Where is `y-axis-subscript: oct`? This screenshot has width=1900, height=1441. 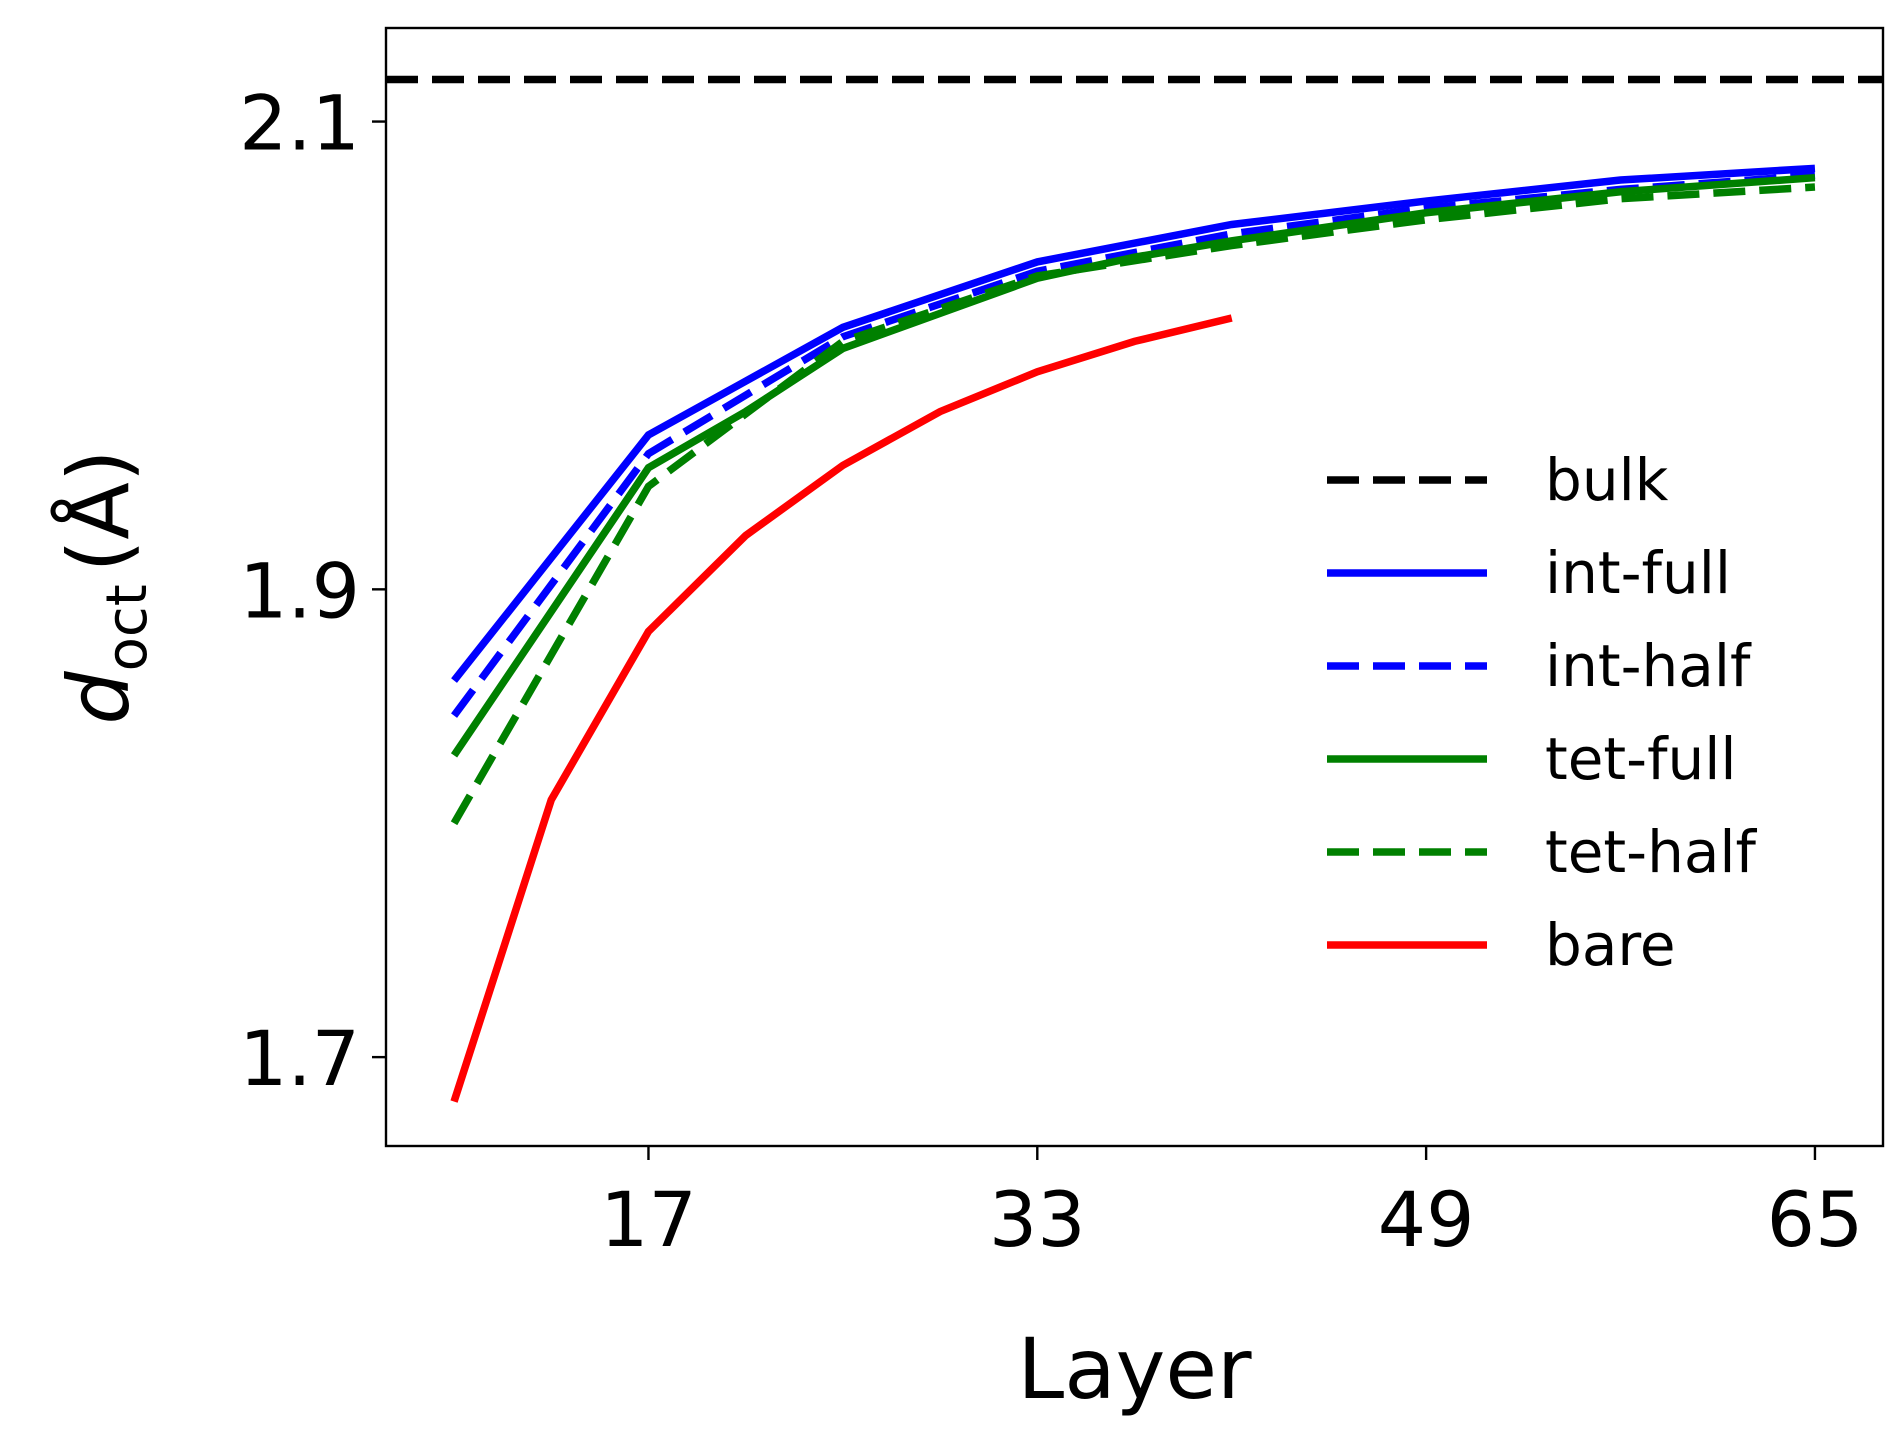
y-axis-subscript: oct is located at coordinates (127, 627).